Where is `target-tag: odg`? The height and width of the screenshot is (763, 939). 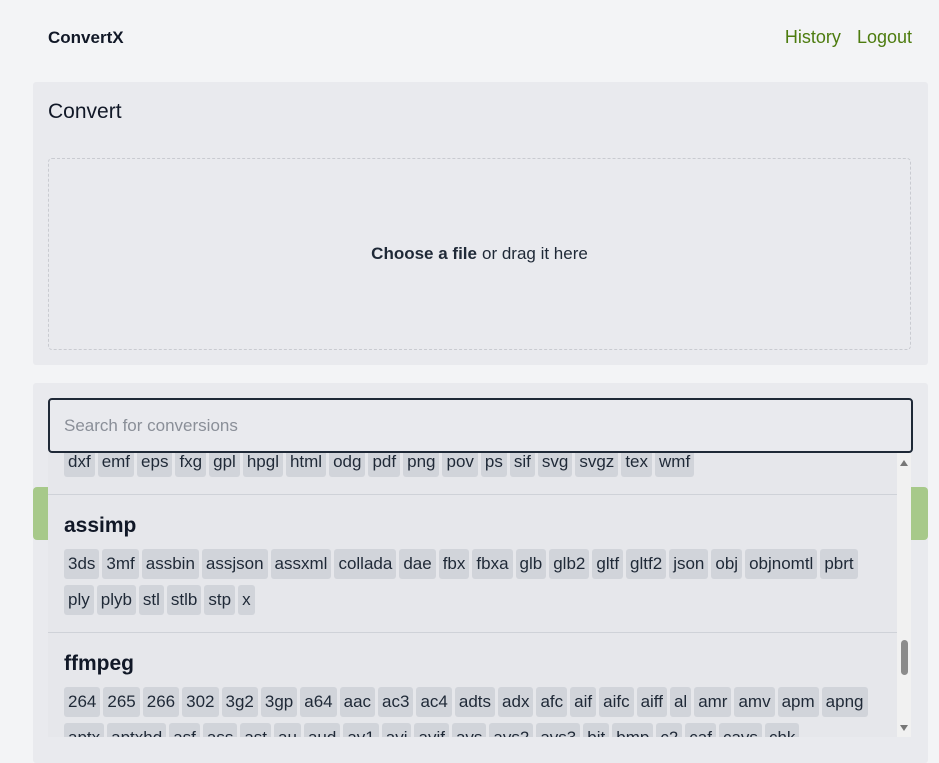 target-tag: odg is located at coordinates (347, 465).